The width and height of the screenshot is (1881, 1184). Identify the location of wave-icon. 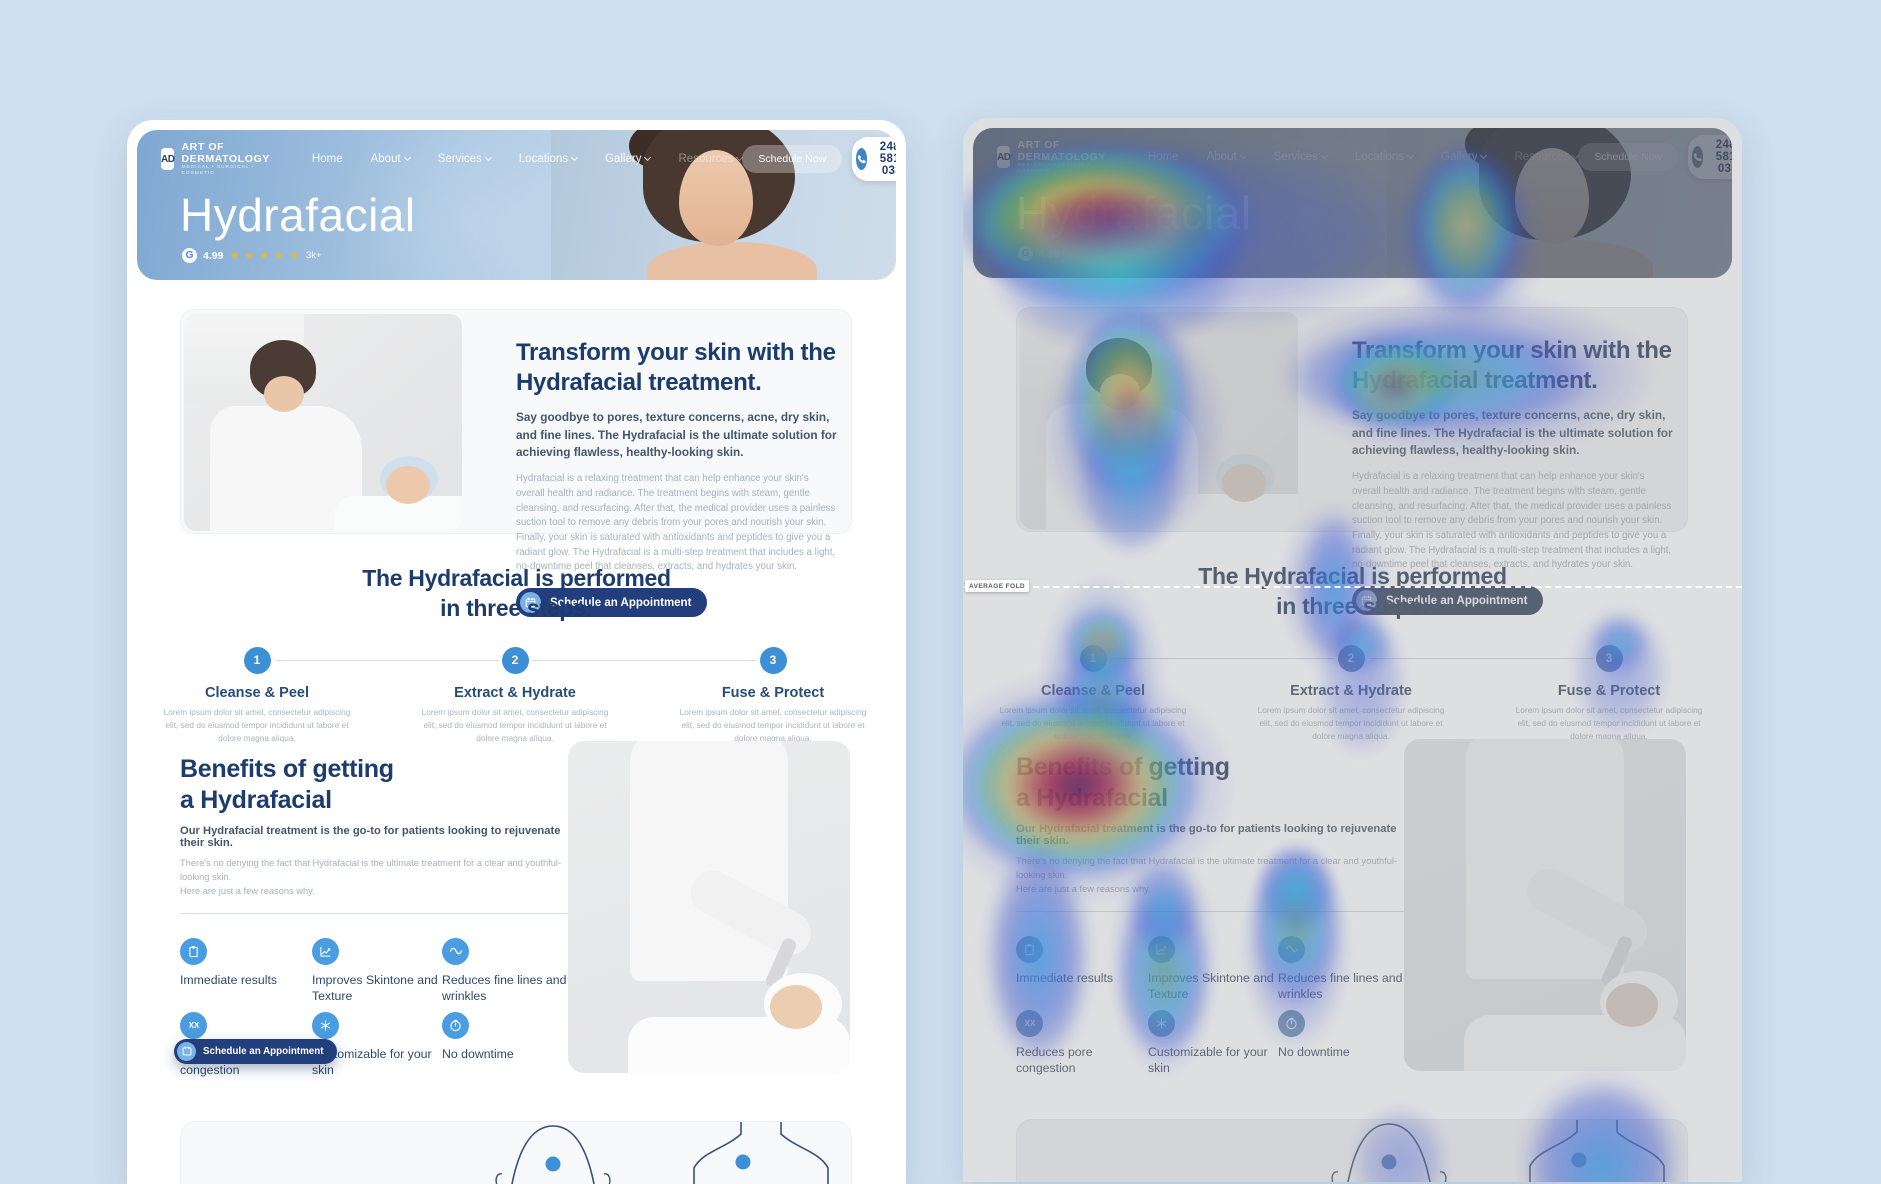
(455, 951).